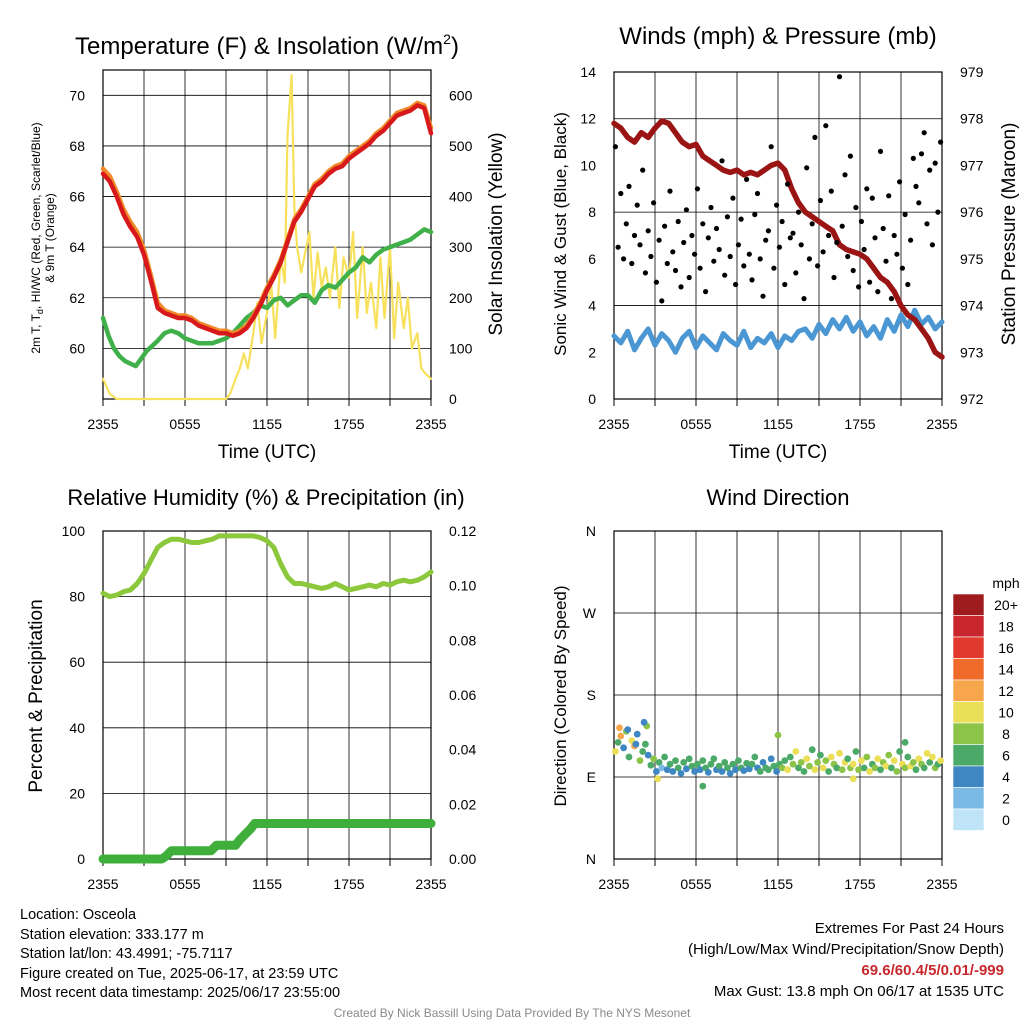 This screenshot has height=1024, width=1024. Describe the element at coordinates (1006, 691) in the screenshot. I see `legend-label: 12` at that location.